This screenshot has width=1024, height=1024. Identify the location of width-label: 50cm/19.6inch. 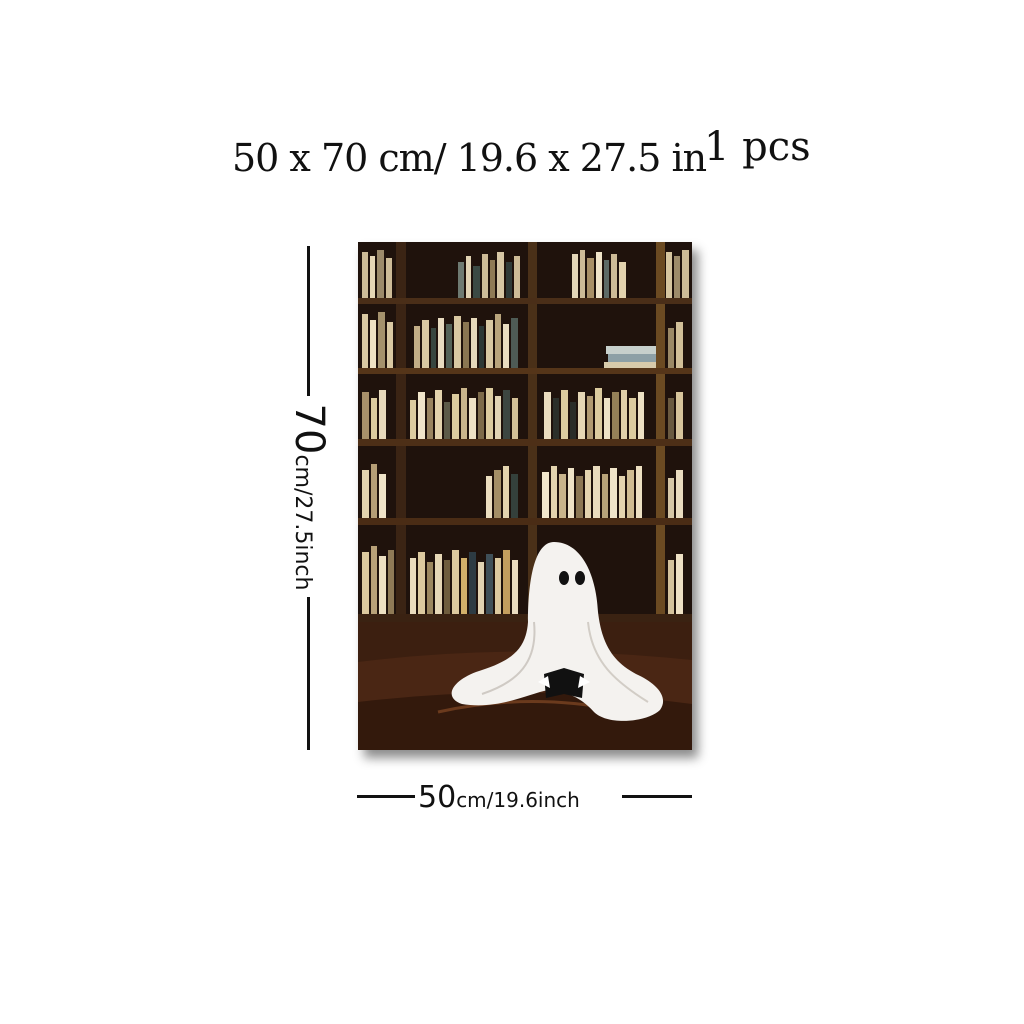
(499, 797).